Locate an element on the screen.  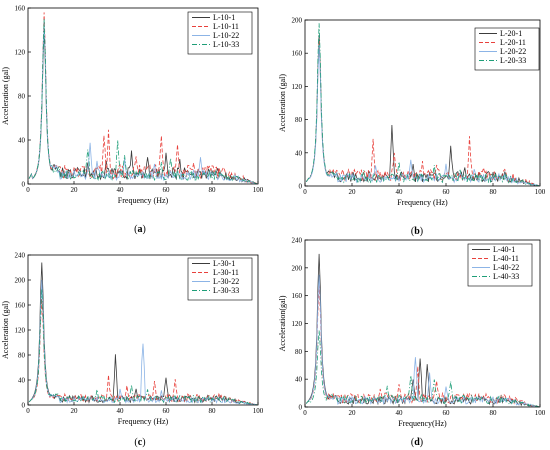
legend-entry: L-30-1 is located at coordinates (224, 263).